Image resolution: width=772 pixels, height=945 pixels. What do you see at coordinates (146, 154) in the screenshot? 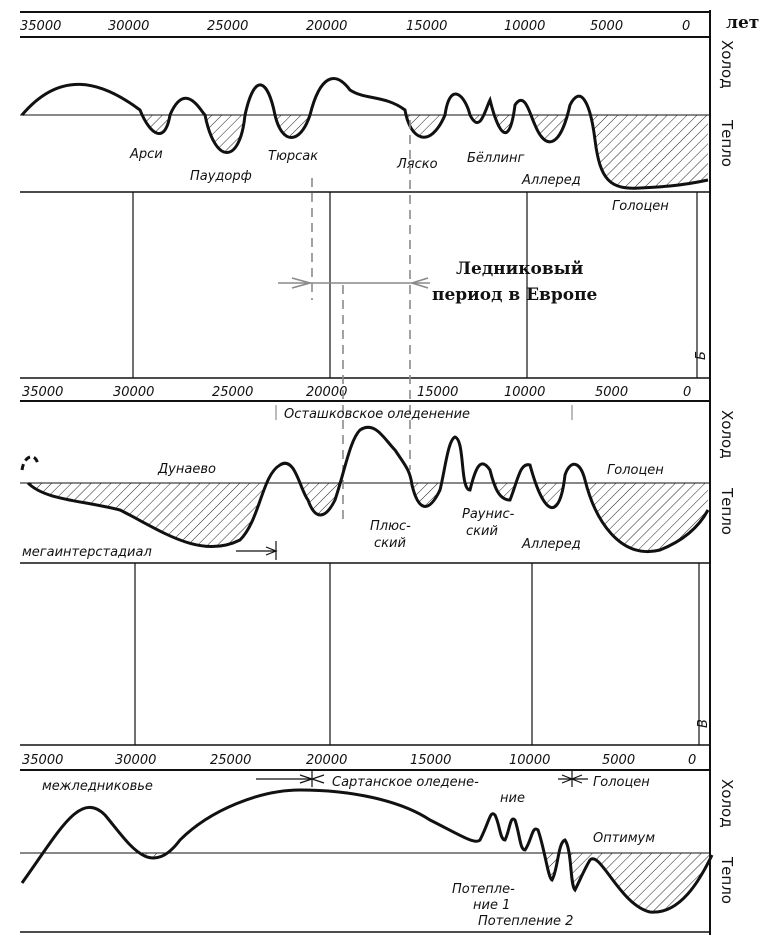
I see `arsi-label: Арси` at bounding box center [146, 154].